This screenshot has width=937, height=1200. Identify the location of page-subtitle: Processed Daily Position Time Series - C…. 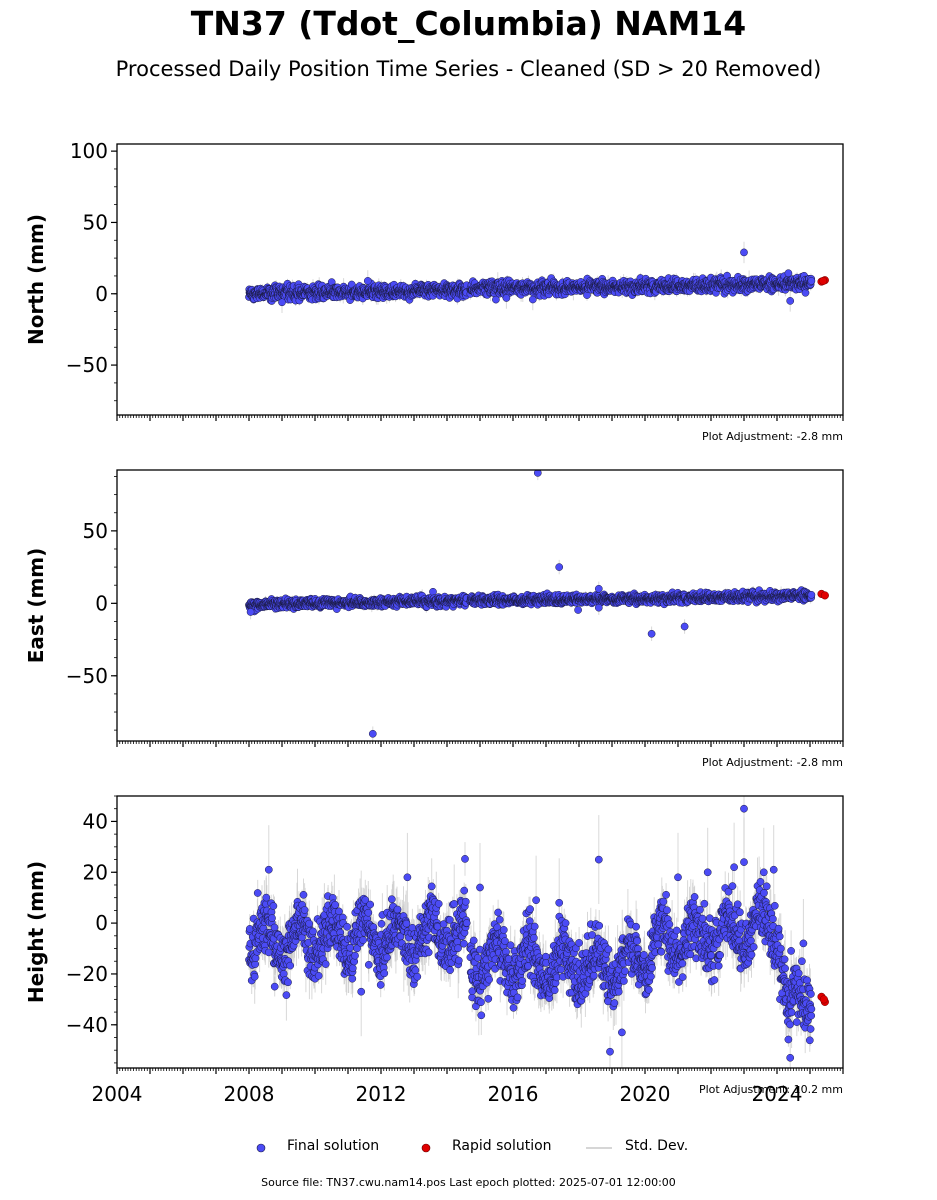
(468, 69).